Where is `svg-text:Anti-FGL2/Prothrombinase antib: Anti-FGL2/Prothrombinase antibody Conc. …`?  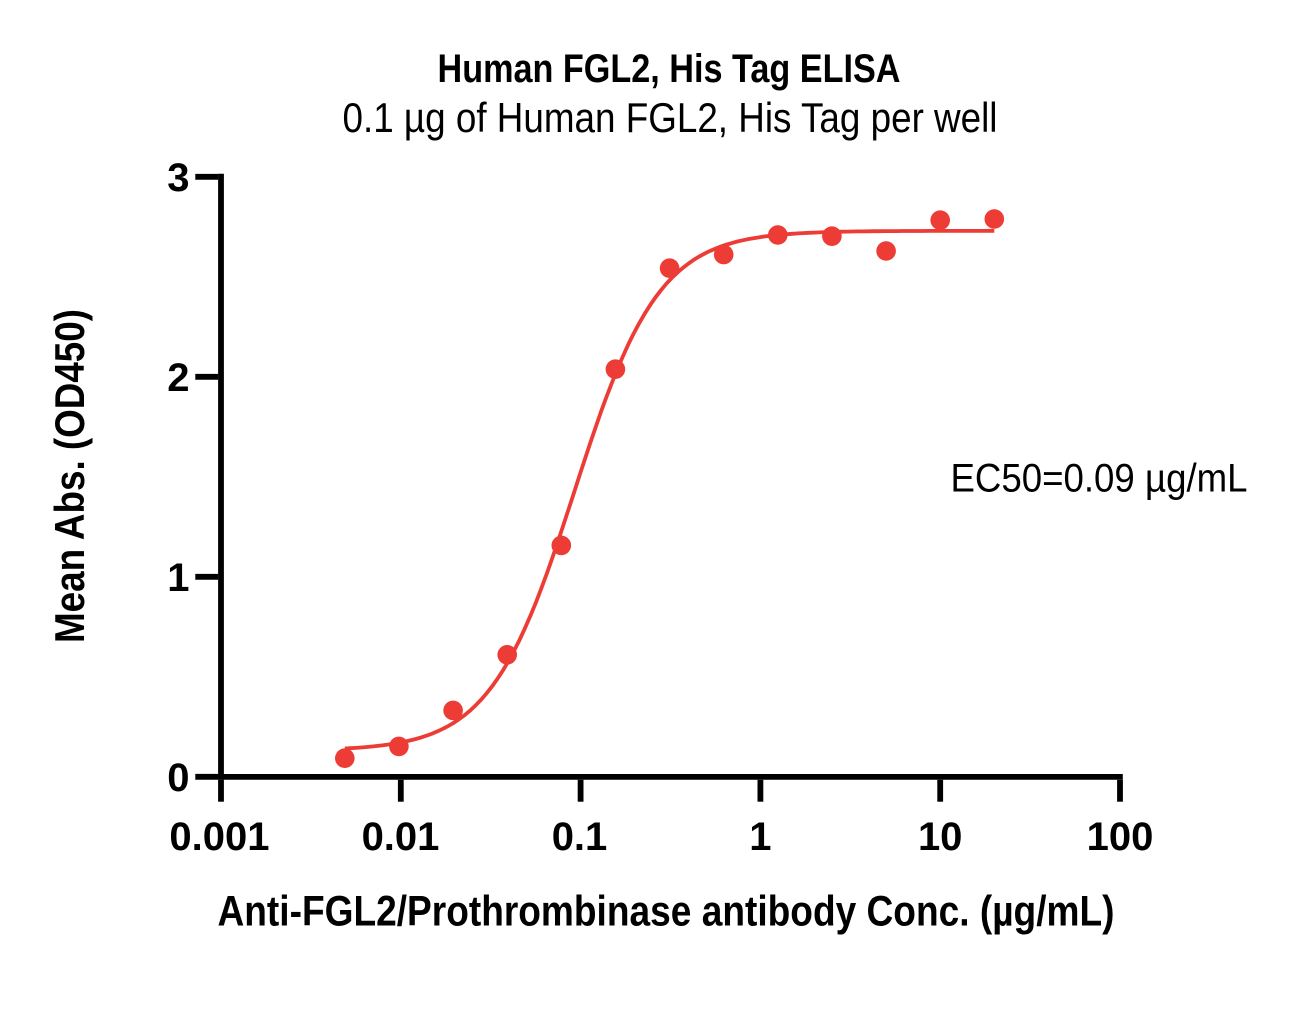
svg-text:Anti-FGL2/Prothrombinase antib: Anti-FGL2/Prothrombinase antibody Conc. … is located at coordinates (666, 912).